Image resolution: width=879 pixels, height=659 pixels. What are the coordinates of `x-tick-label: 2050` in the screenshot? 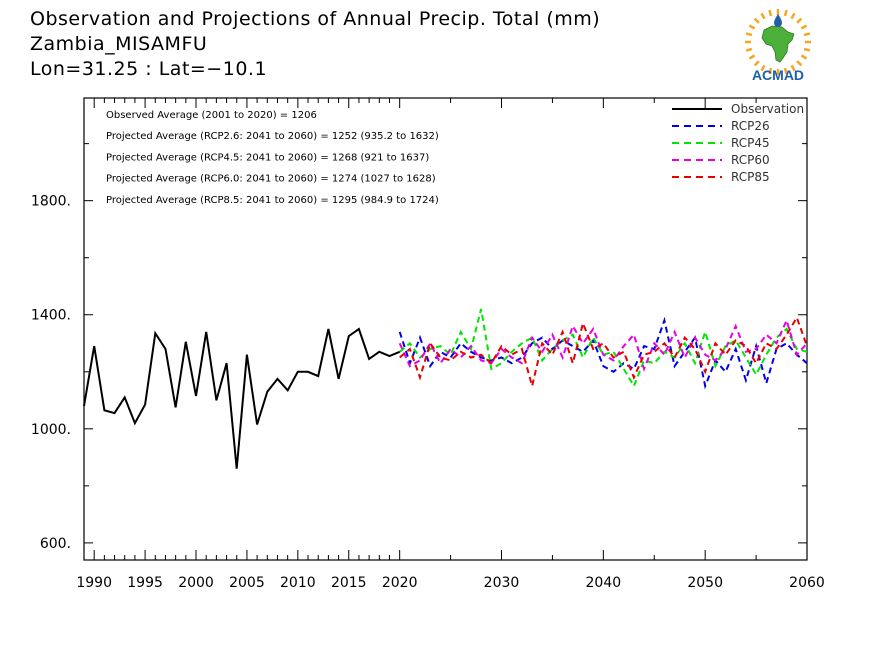 It's located at (705, 583).